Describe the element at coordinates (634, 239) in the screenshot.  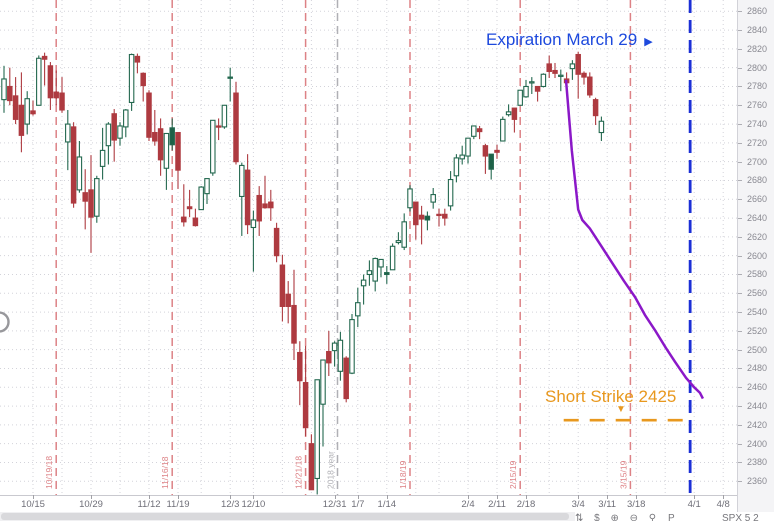
I see `price-projection-line` at that location.